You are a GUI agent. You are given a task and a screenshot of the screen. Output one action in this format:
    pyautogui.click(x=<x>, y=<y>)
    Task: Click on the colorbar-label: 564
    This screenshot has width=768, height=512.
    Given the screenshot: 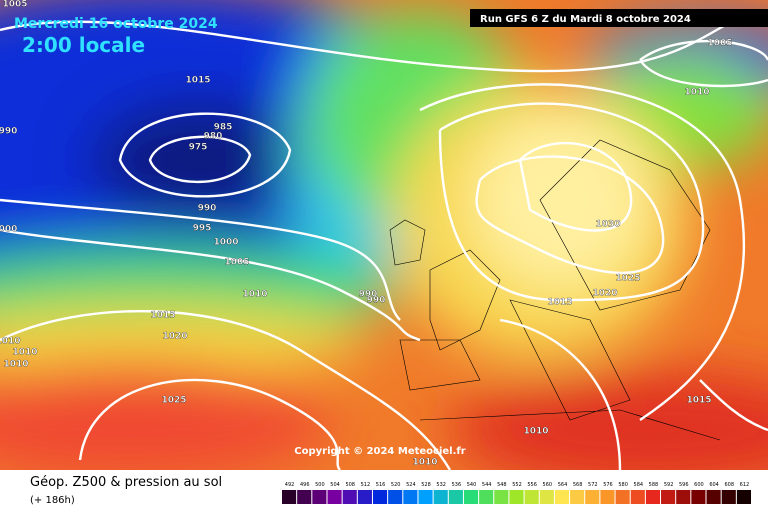 What is the action you would take?
    pyautogui.click(x=563, y=485)
    